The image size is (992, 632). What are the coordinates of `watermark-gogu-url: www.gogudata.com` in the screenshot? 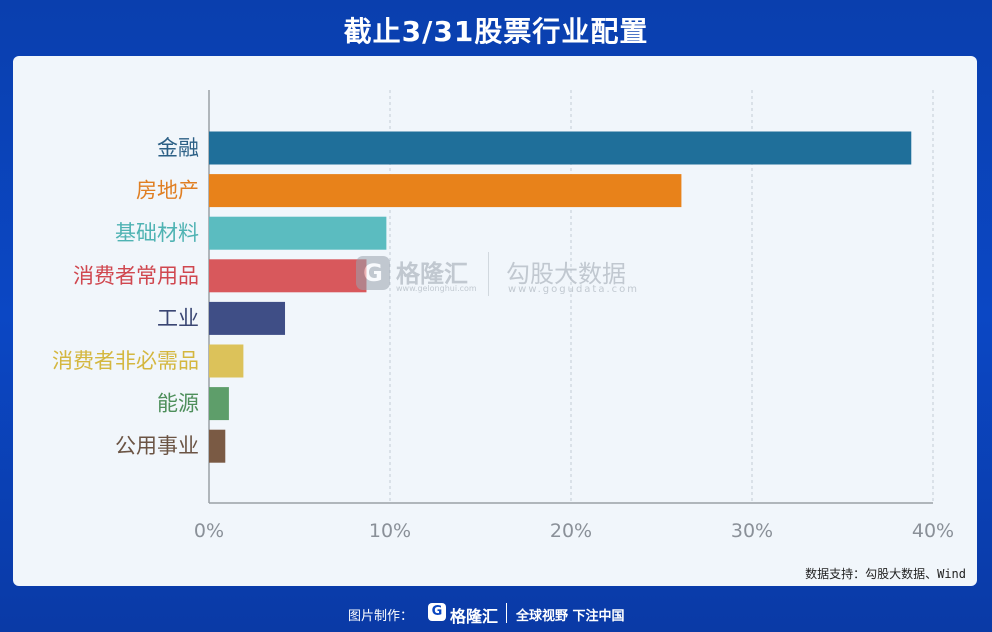 It's located at (574, 289).